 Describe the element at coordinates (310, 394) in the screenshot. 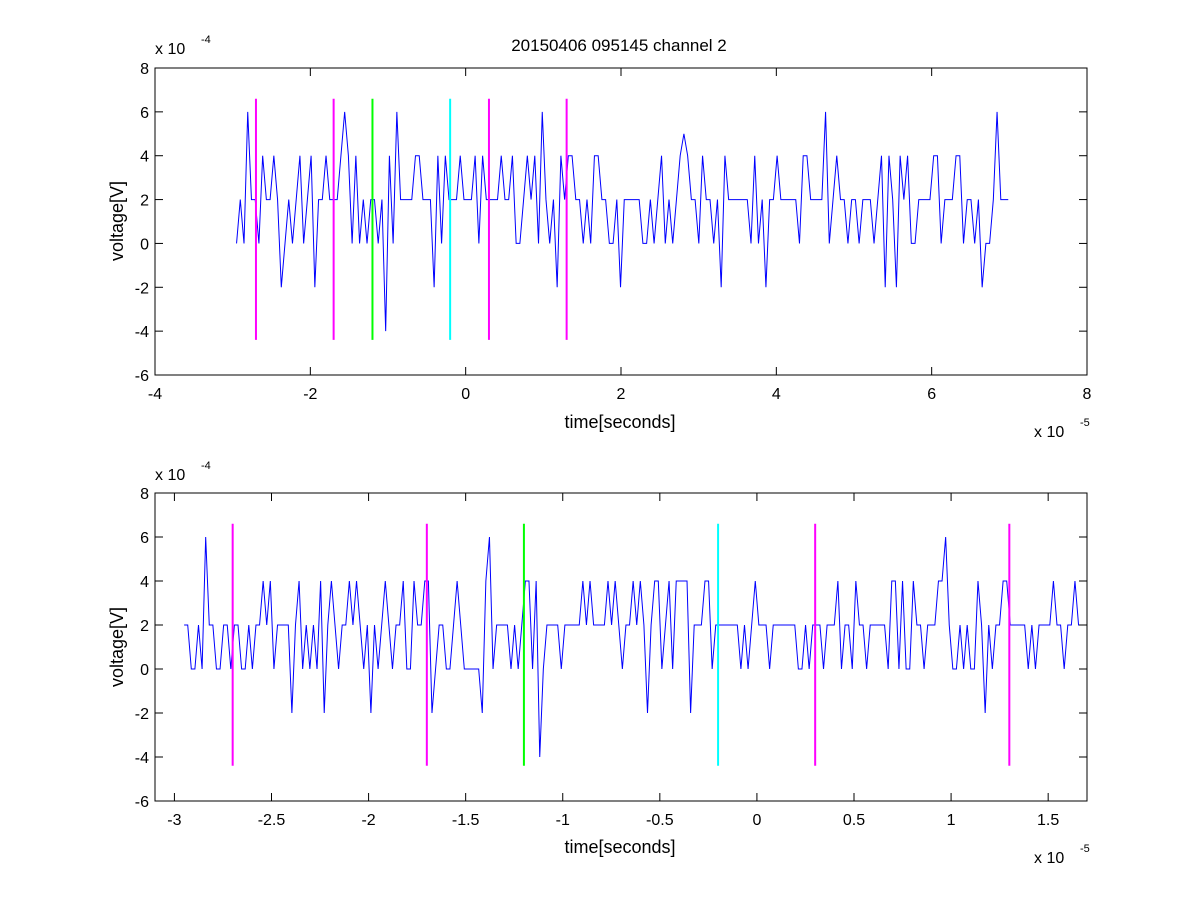

I see `top-plot-x-tick-label: -2` at that location.